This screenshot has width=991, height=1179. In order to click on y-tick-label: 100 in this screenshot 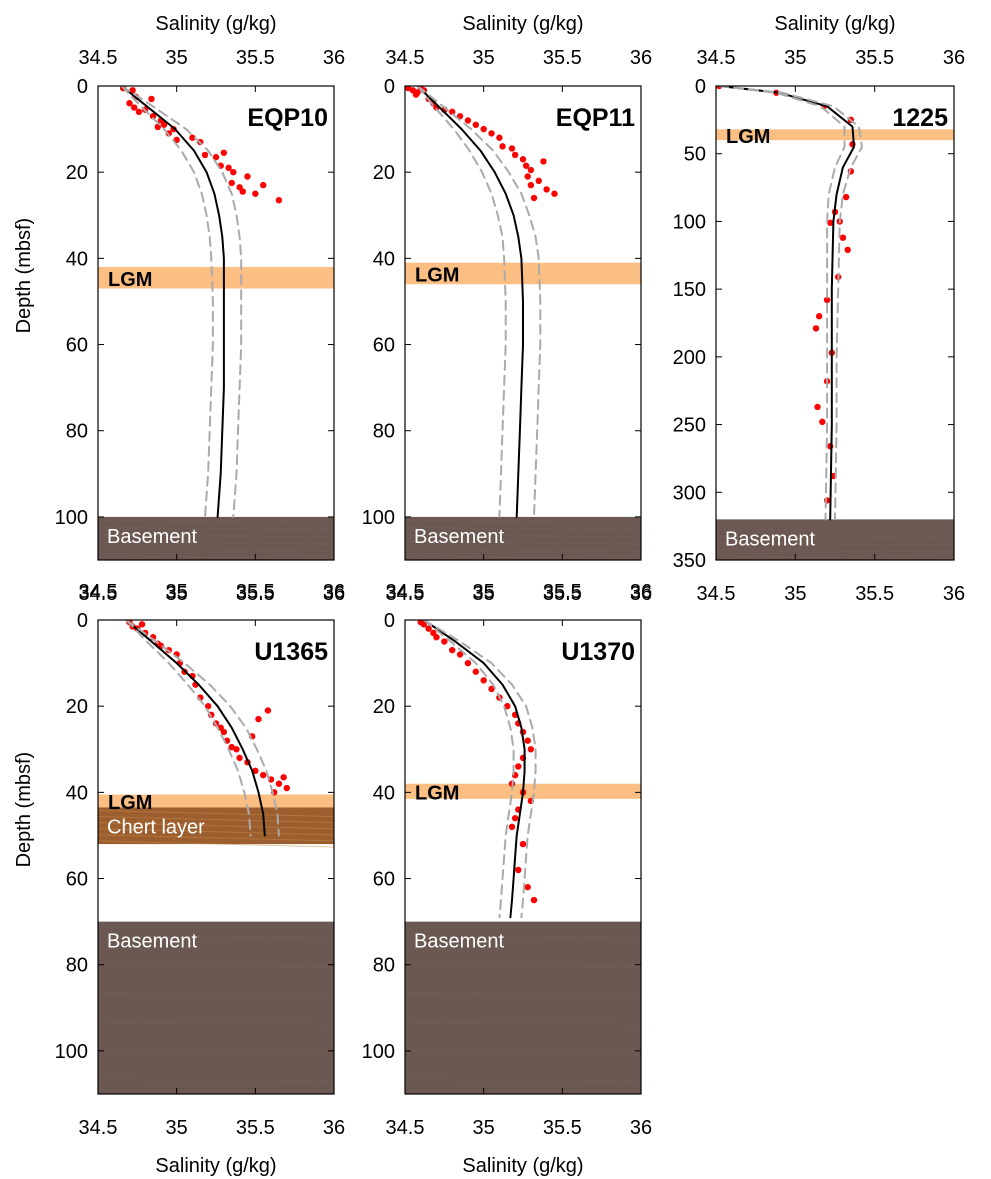, I will do `click(689, 222)`.